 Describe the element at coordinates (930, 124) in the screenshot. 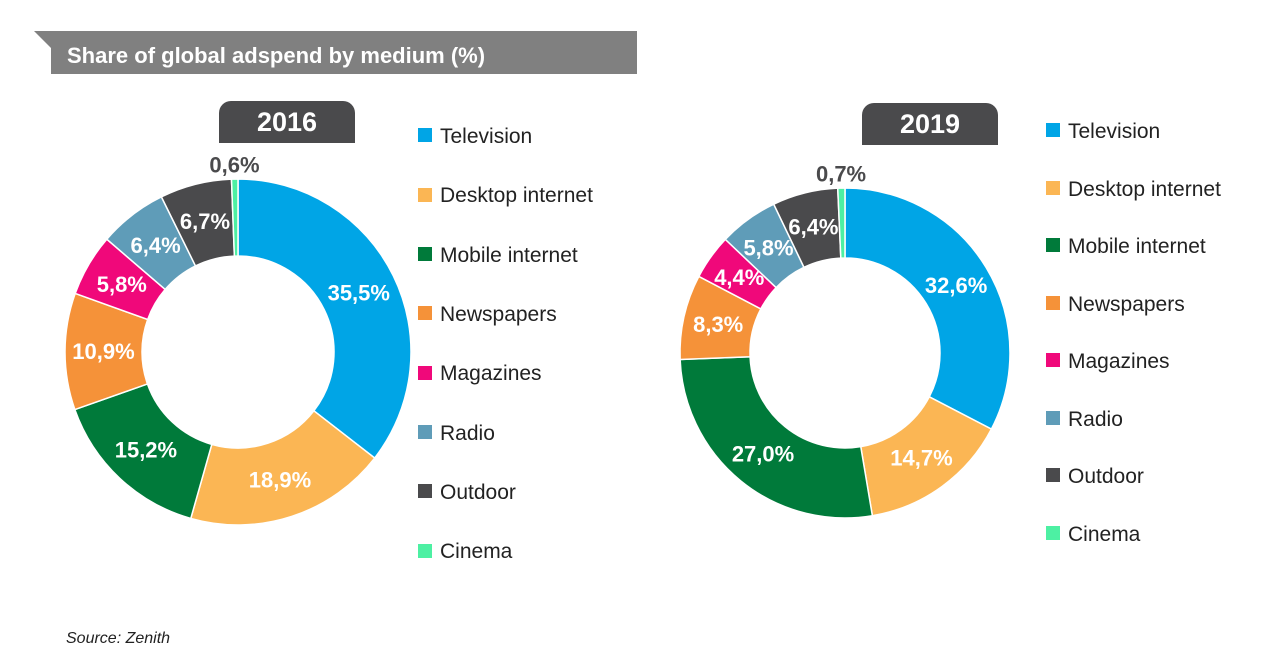

I see `year-tab-2019: 2019` at that location.